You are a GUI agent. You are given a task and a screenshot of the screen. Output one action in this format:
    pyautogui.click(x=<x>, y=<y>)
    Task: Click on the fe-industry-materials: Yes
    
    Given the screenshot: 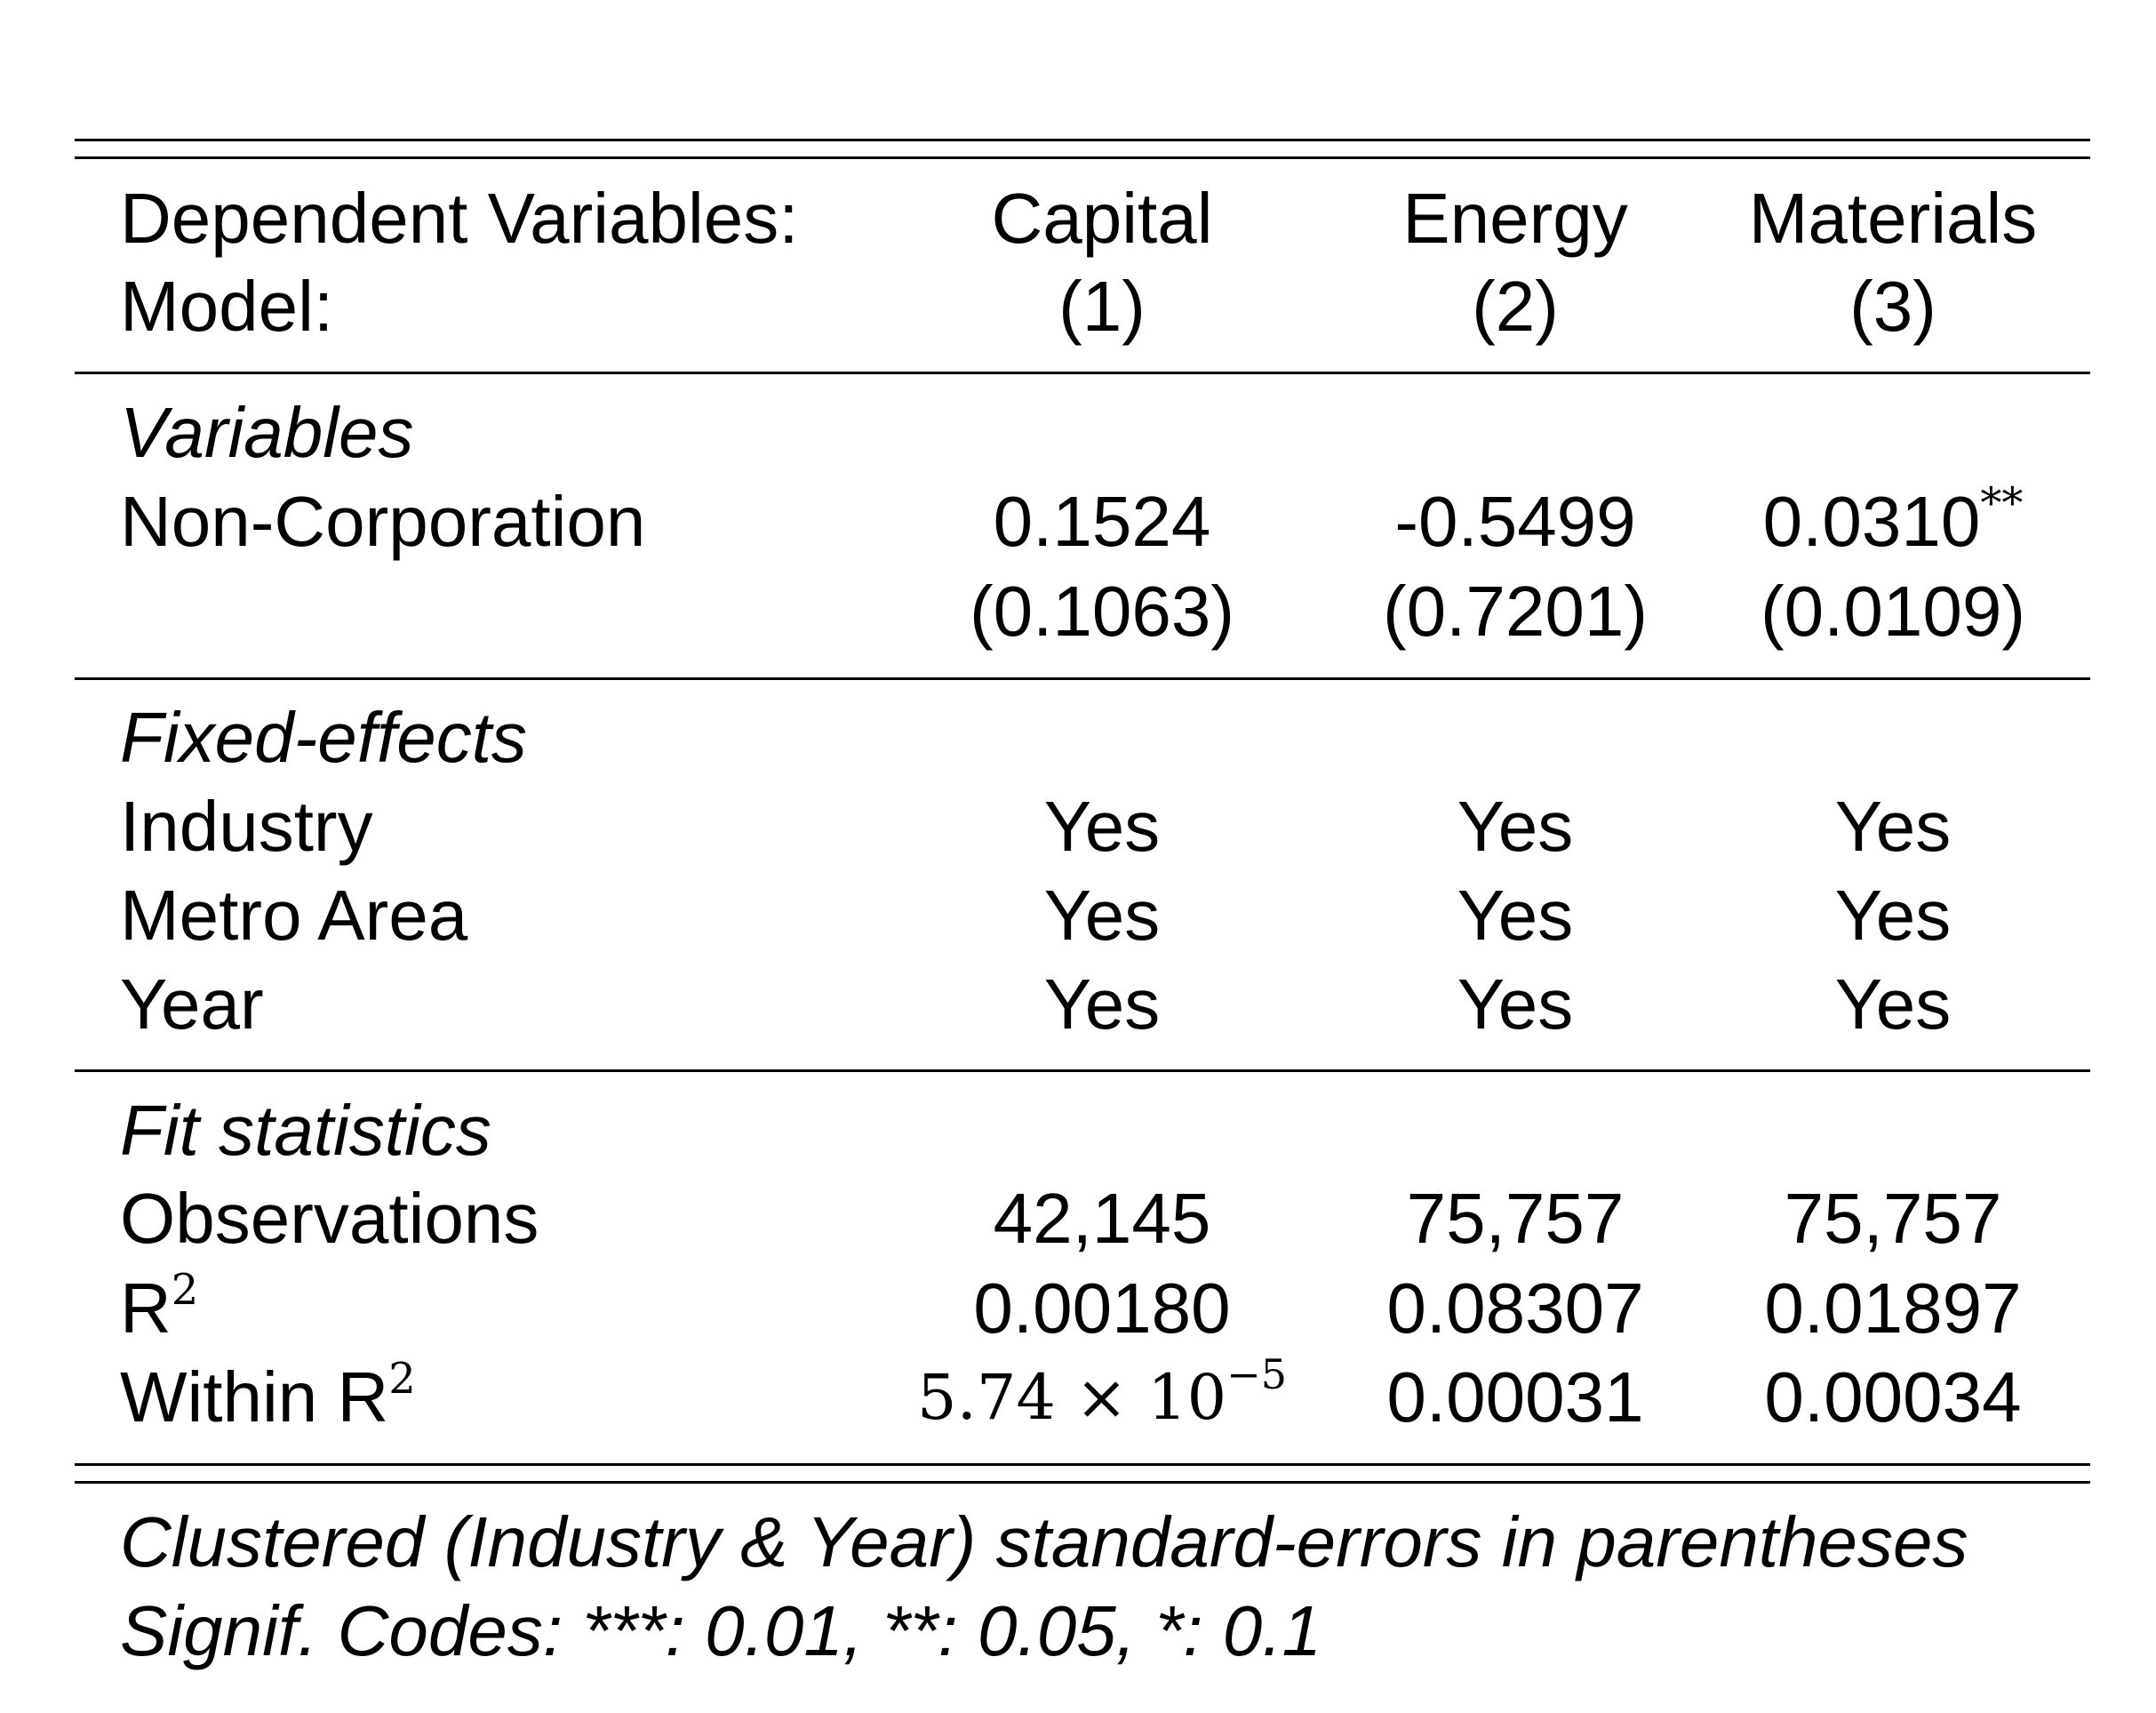 What is the action you would take?
    pyautogui.click(x=1893, y=827)
    